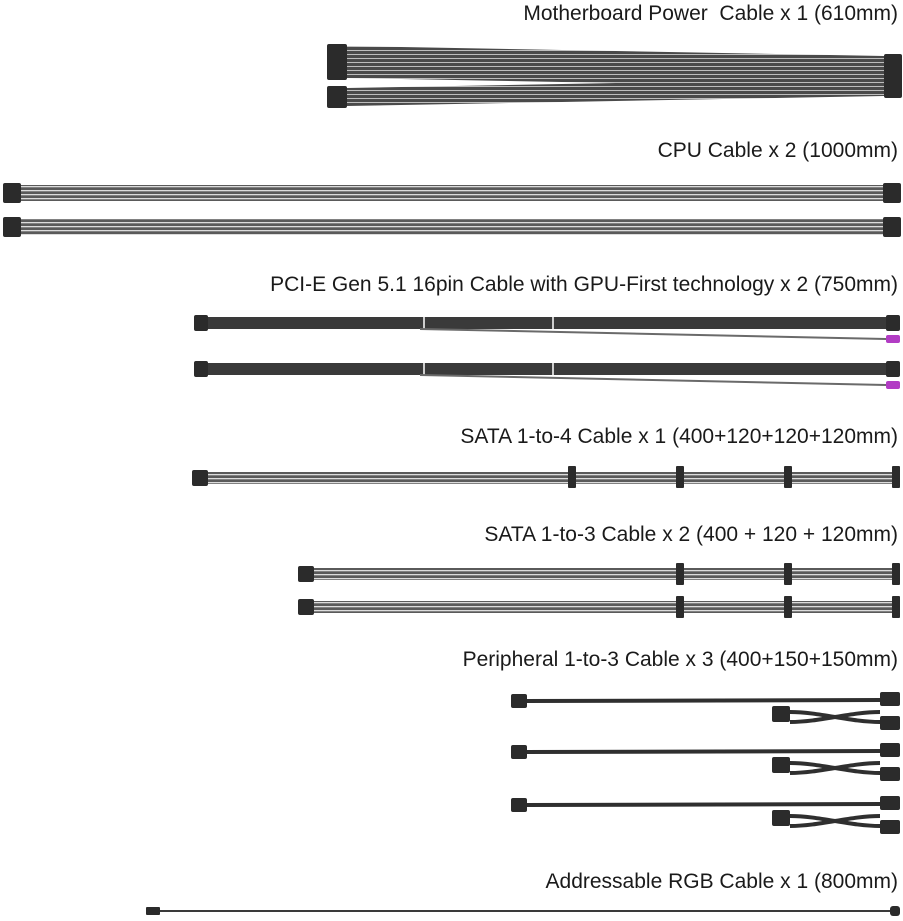 The image size is (903, 921). I want to click on peripheral-cable-graphic, so click(705, 763).